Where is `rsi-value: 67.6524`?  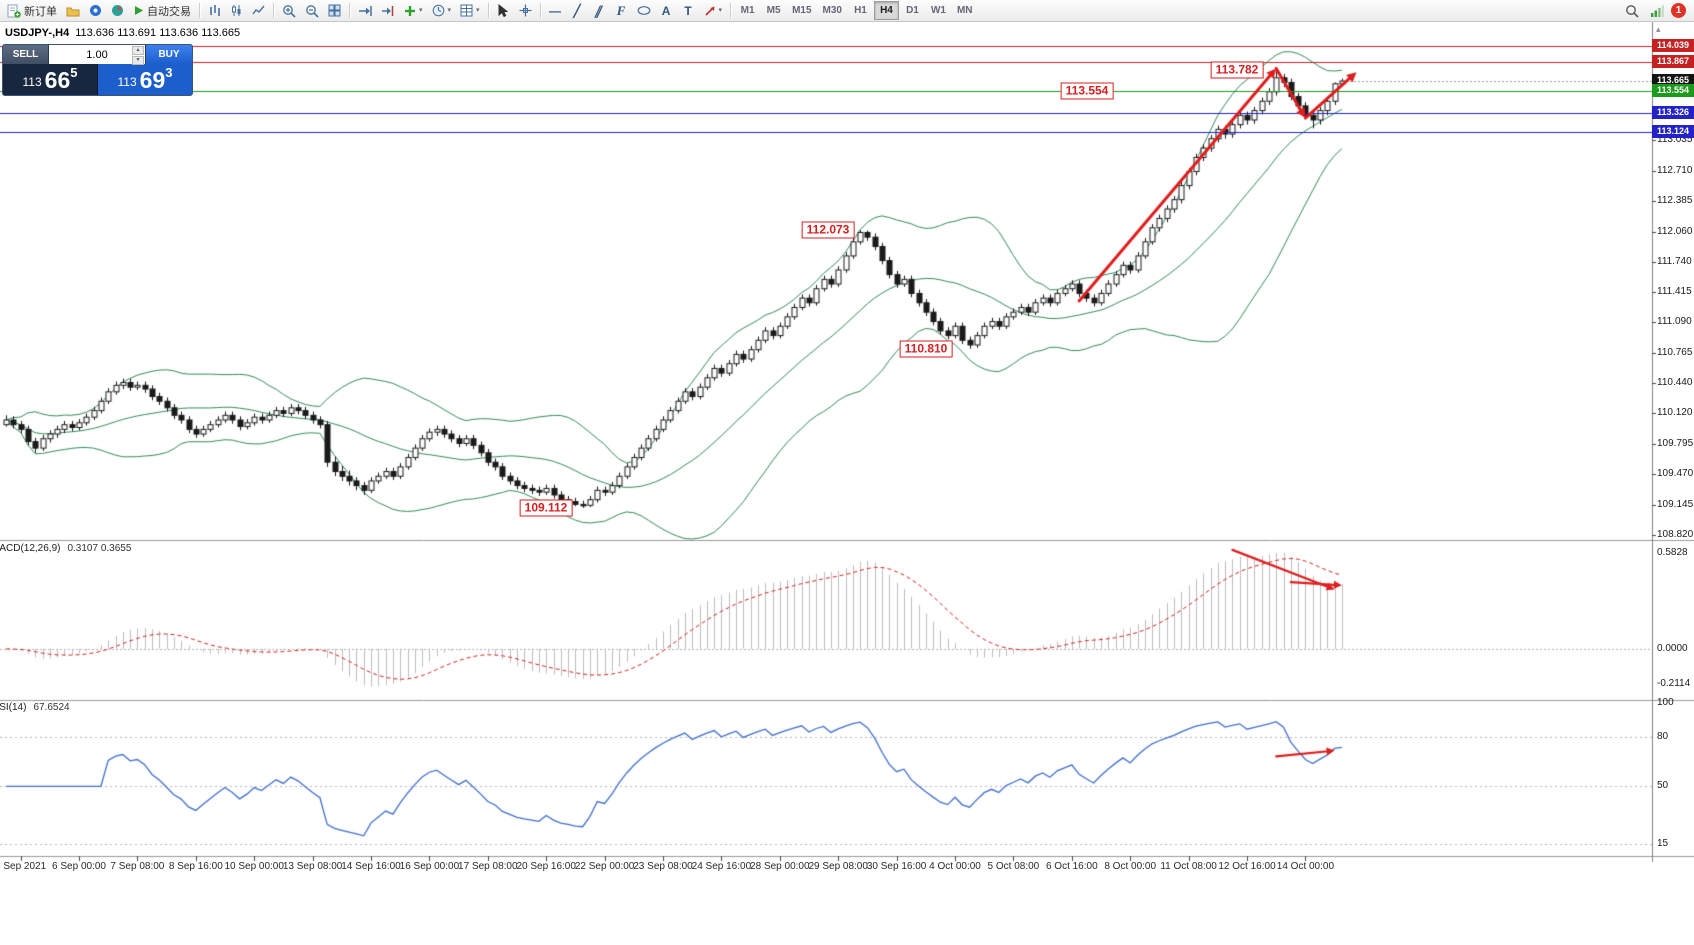 rsi-value: 67.6524 is located at coordinates (51, 707).